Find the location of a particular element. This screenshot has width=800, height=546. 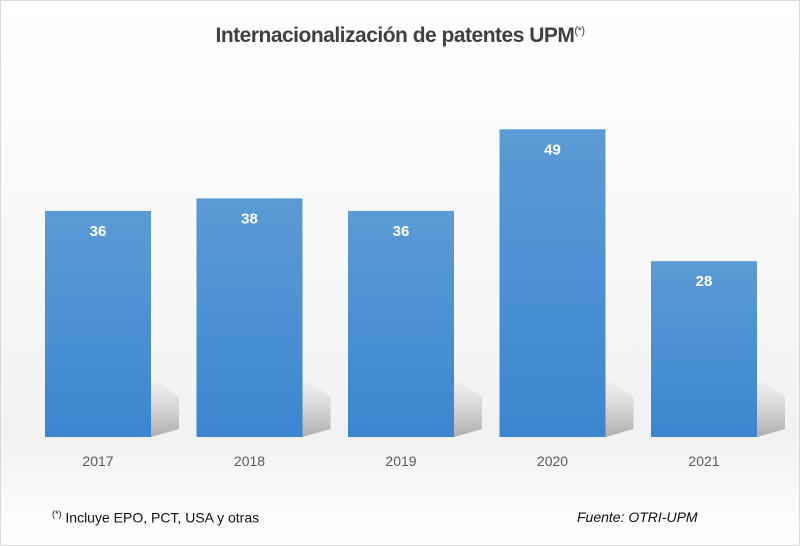

data-label: 49 is located at coordinates (552, 149).